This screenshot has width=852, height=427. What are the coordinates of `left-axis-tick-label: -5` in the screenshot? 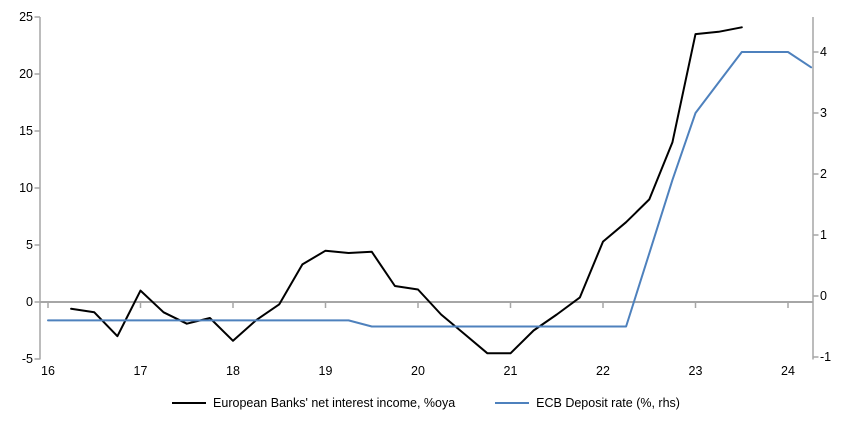 It's located at (27, 358).